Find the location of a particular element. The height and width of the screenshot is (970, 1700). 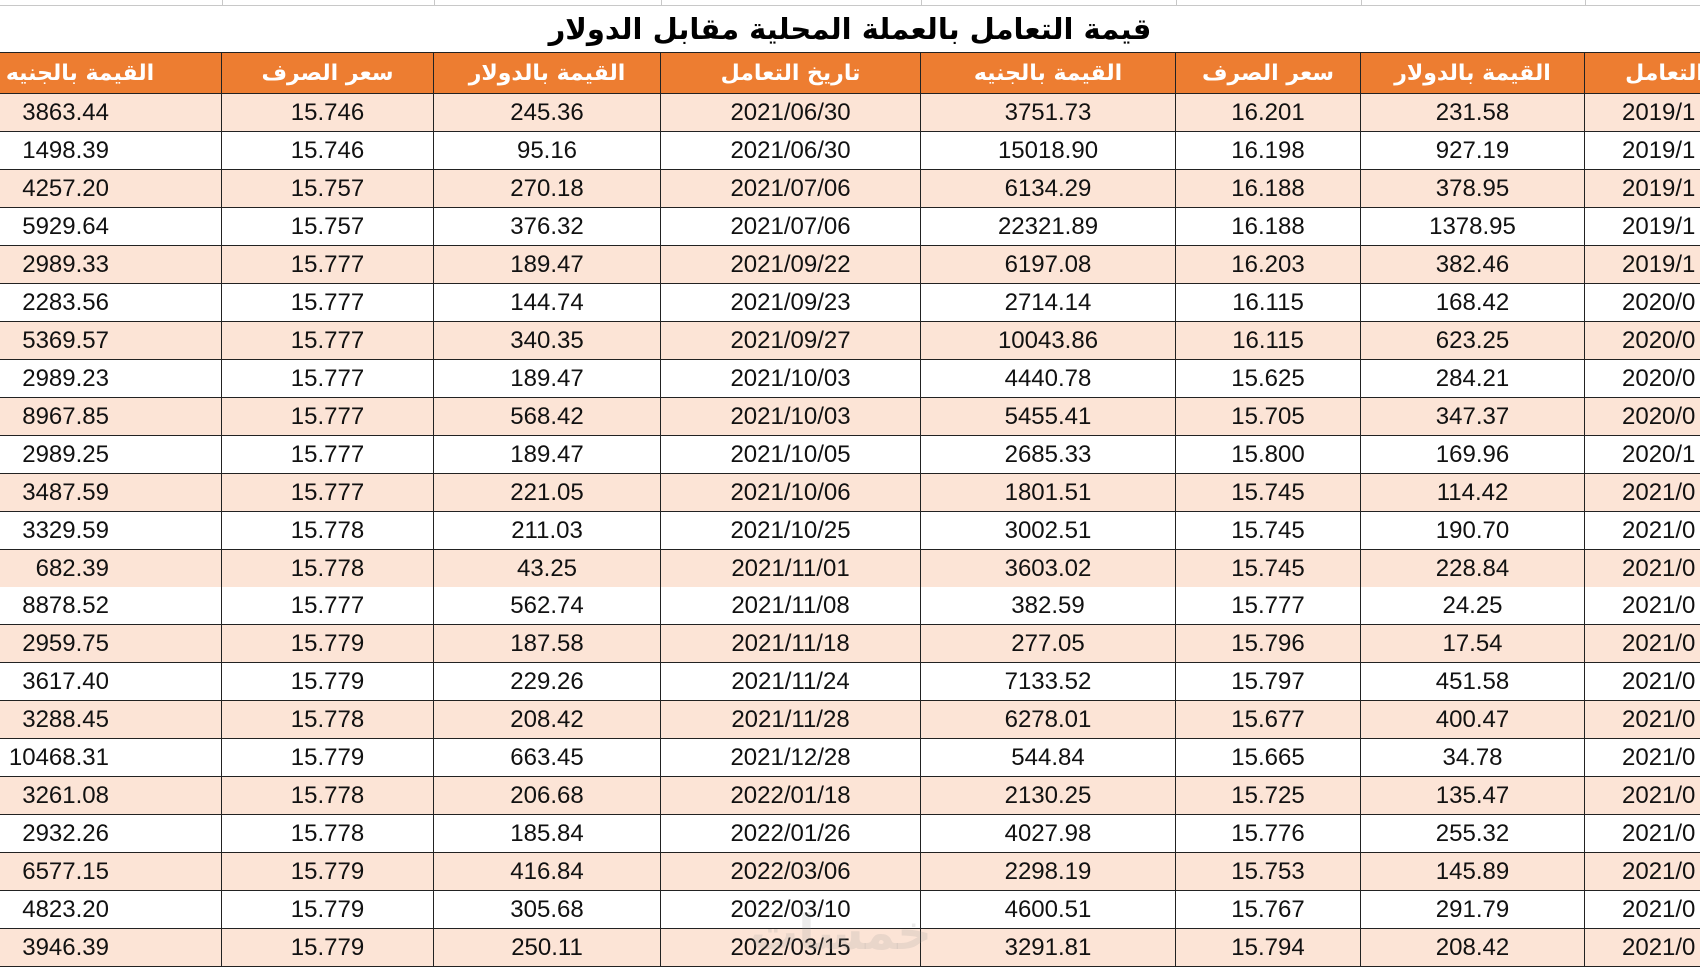

cell-exchange-rate: 16.198 is located at coordinates (1268, 150).